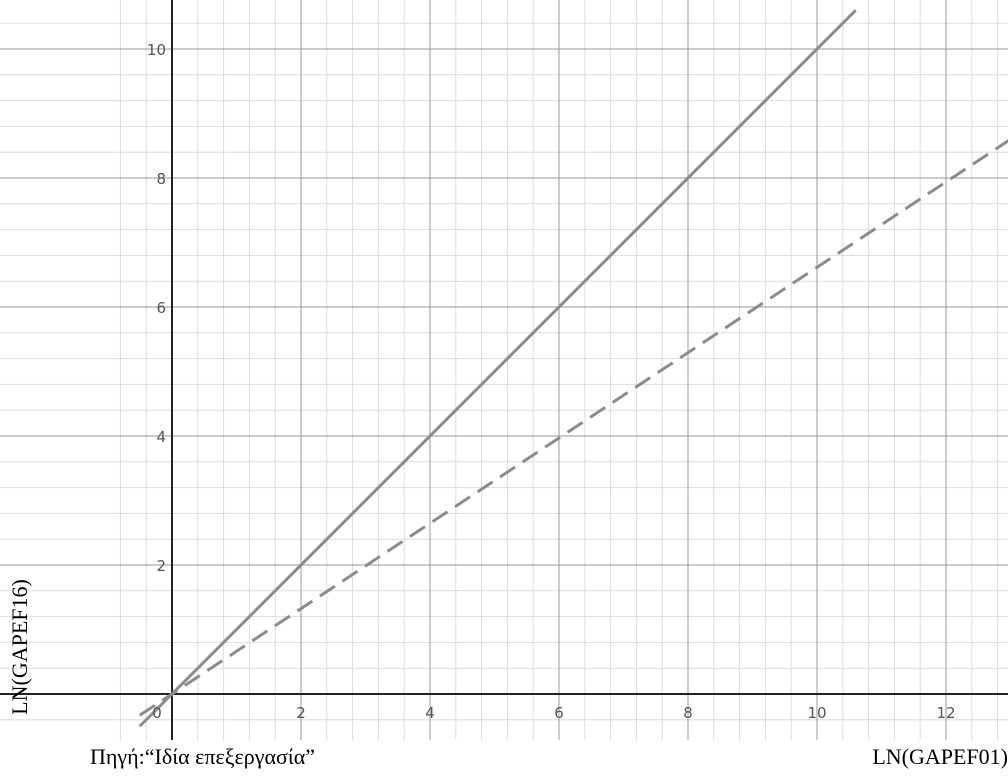  I want to click on y-tick-label: 6, so click(161, 308).